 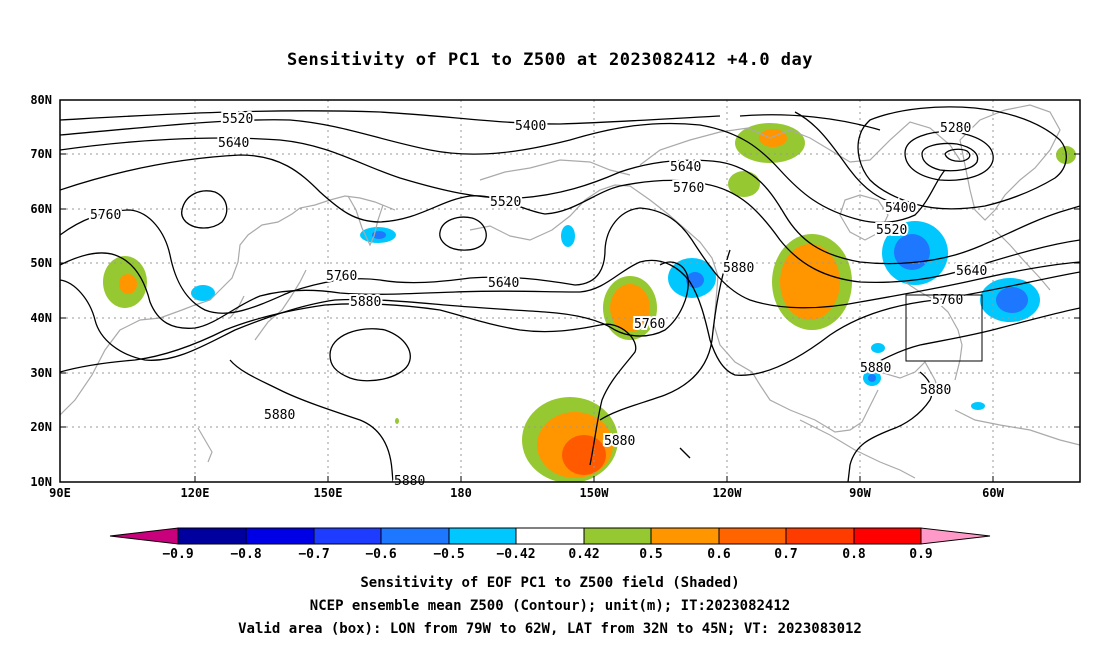 I want to click on colorbar-label: −0.8, so click(x=245, y=554).